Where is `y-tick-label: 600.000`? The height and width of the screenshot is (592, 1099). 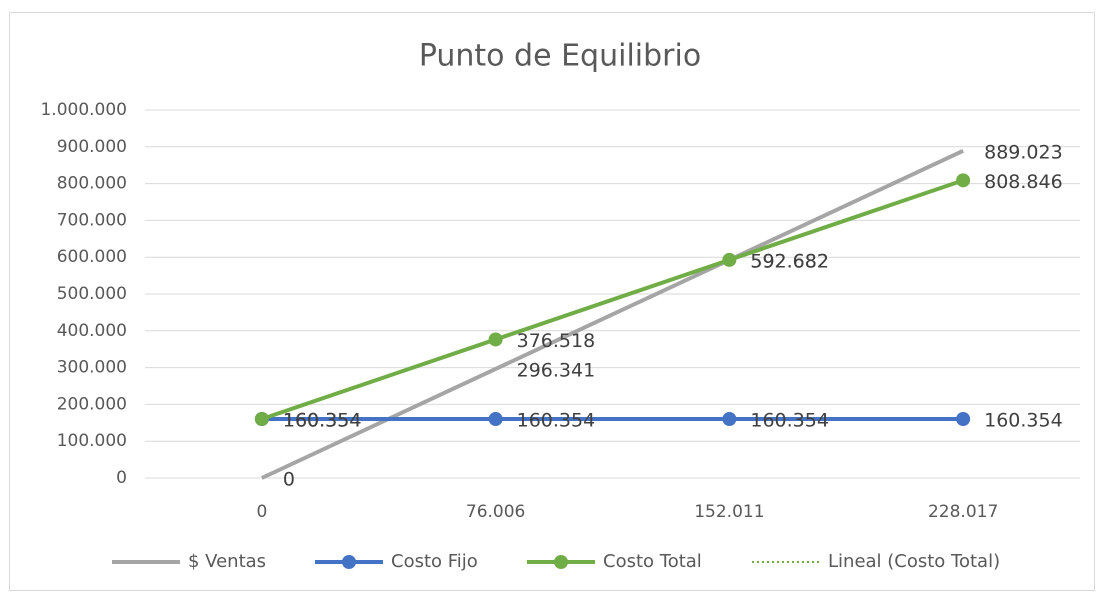 y-tick-label: 600.000 is located at coordinates (92, 257).